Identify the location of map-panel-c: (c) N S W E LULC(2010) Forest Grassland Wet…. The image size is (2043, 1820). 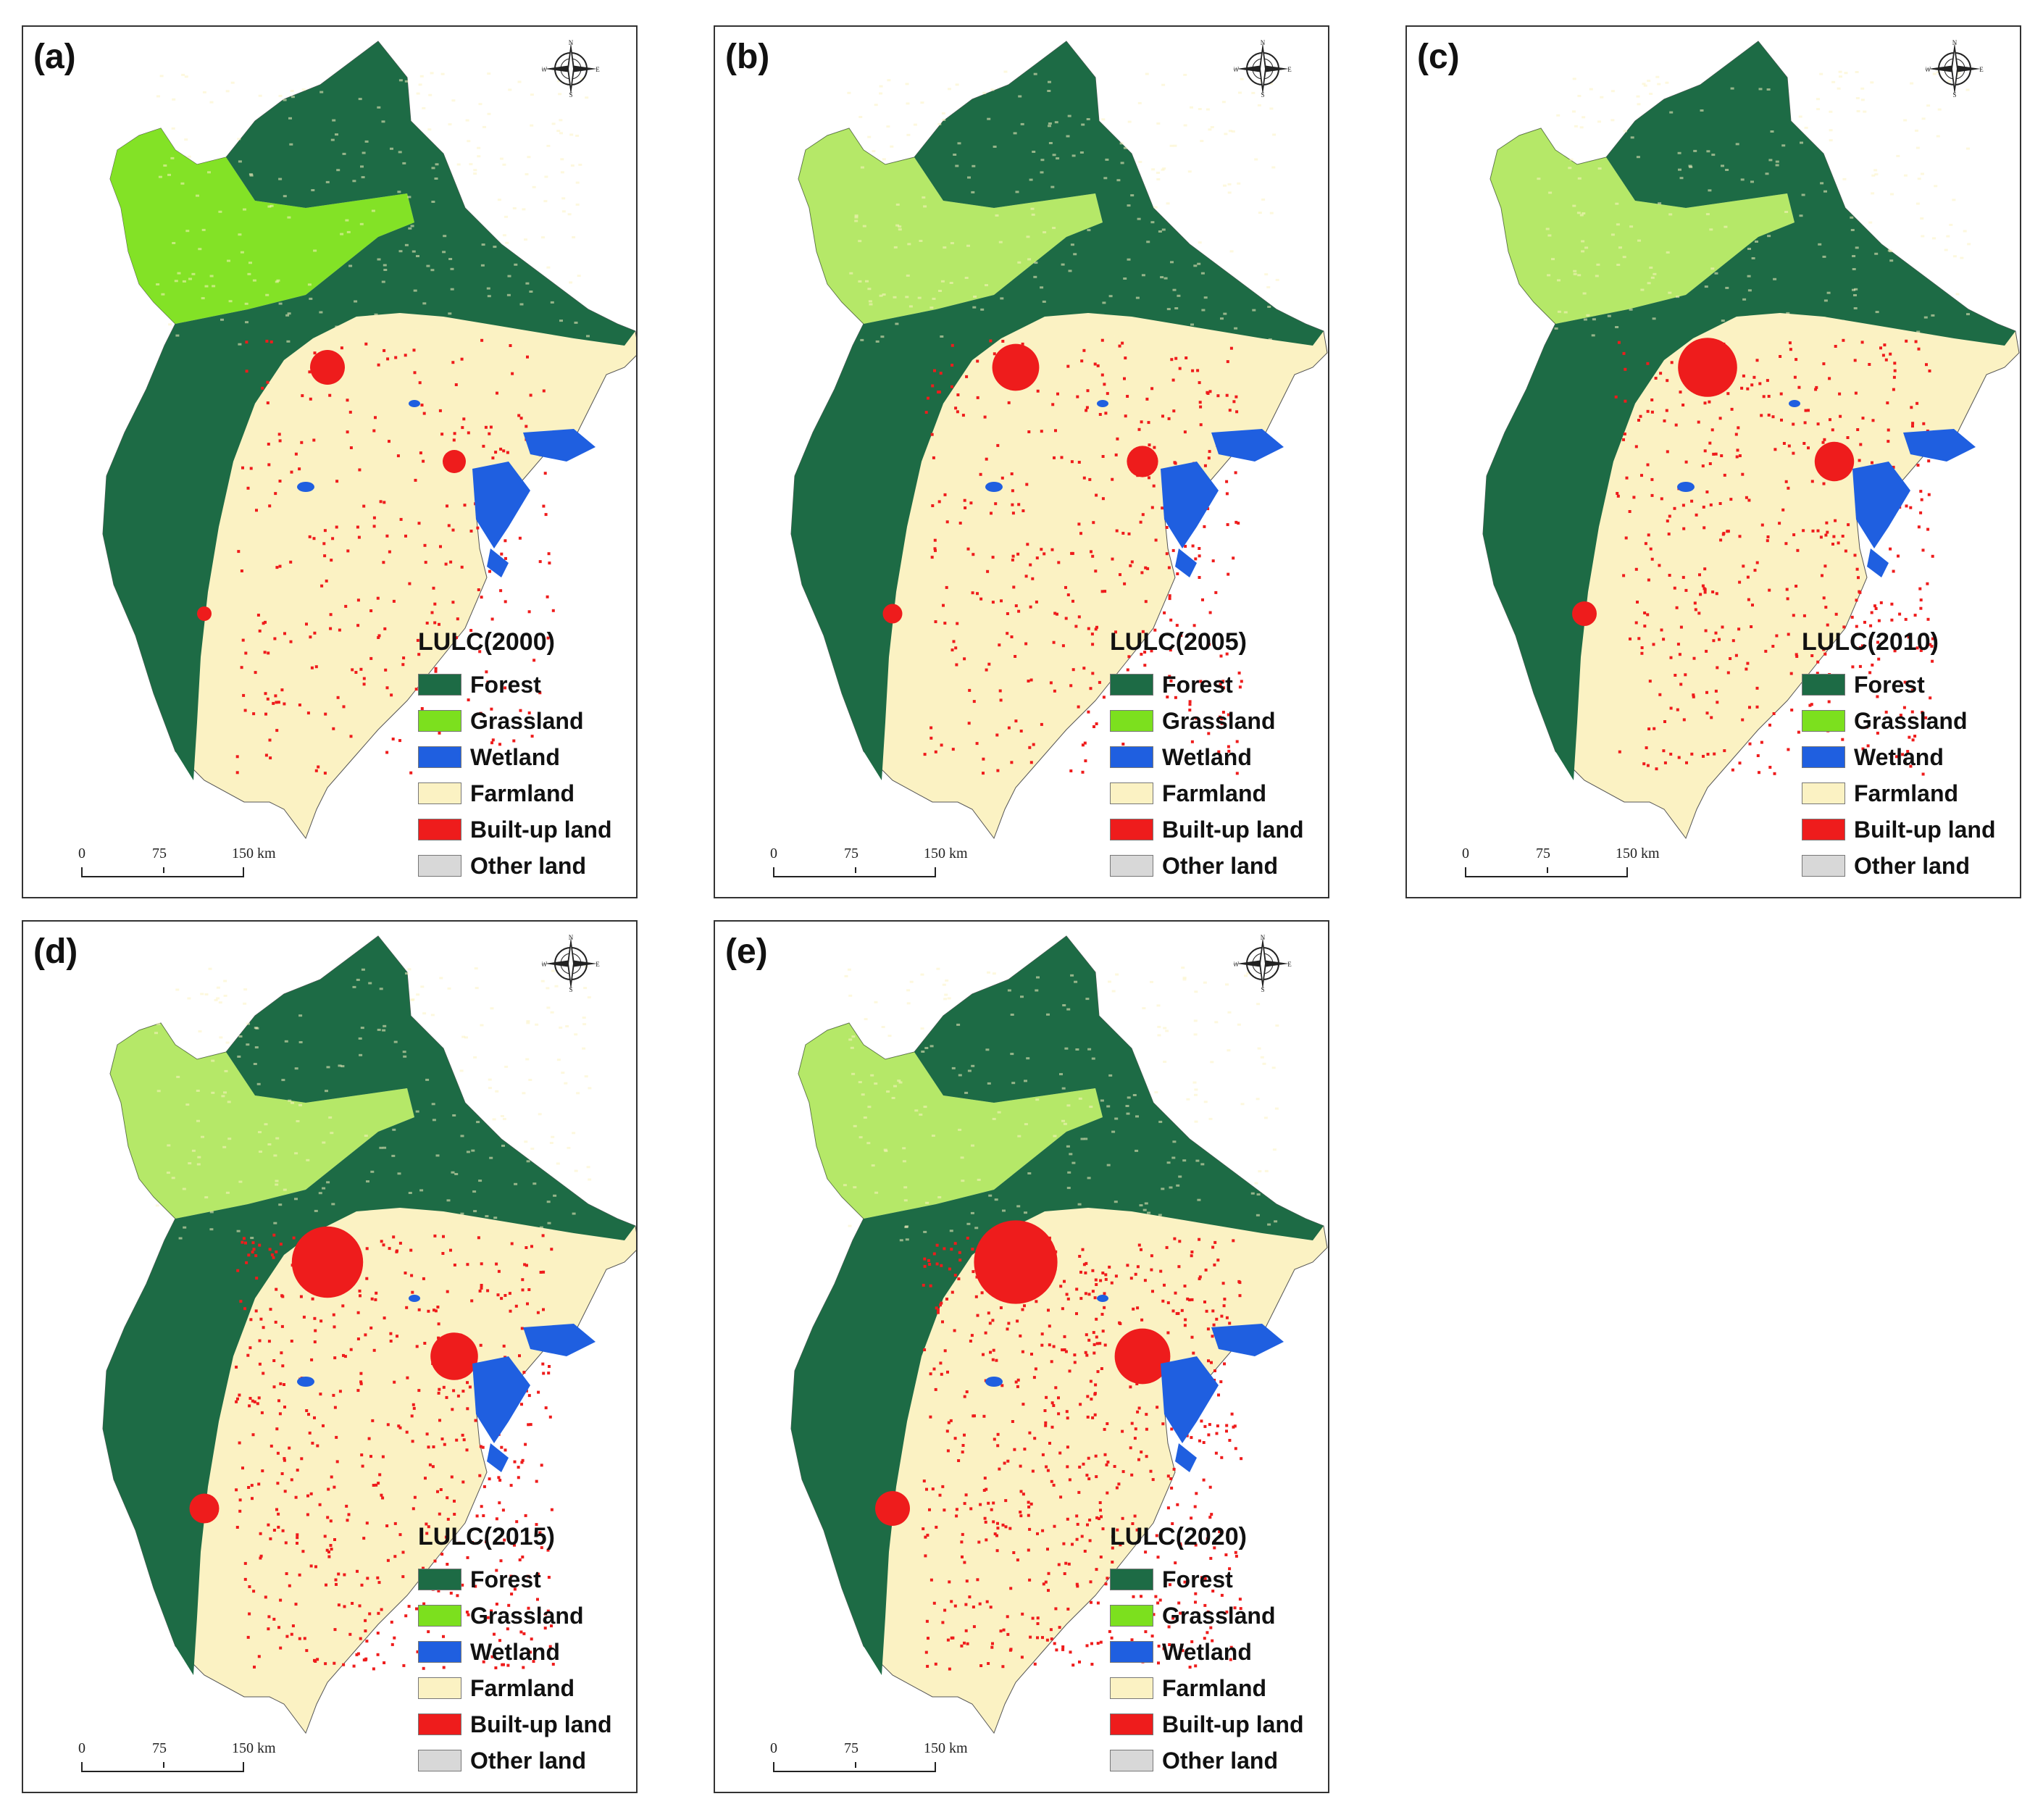
(1713, 461).